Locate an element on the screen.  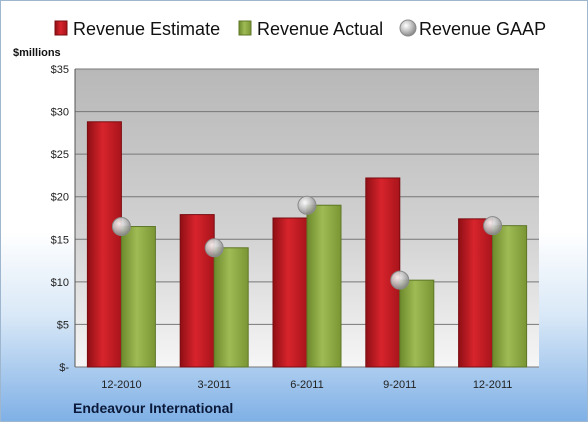
y-tick-label: $5 is located at coordinates (63, 325).